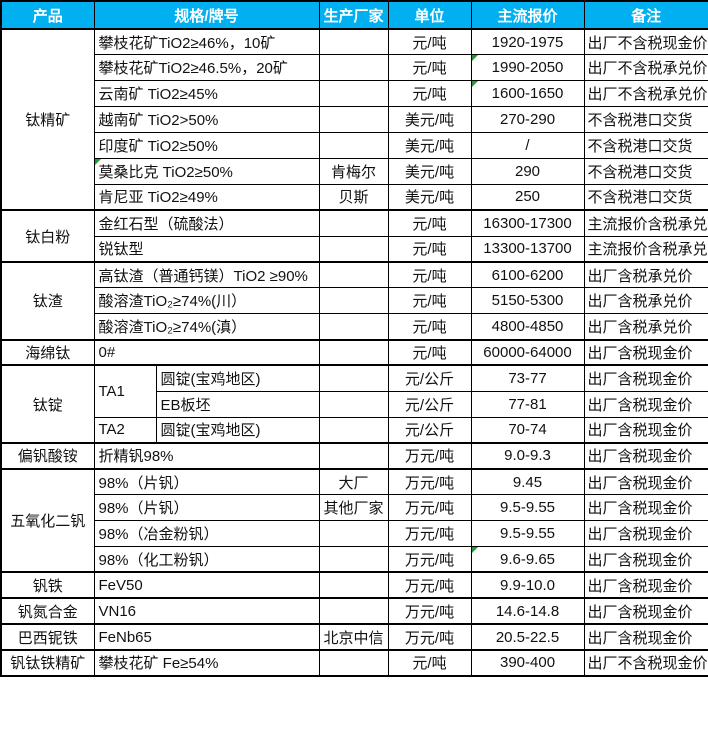  What do you see at coordinates (237, 430) in the screenshot?
I see `spec-cell: 圆锭(宝鸡地区)` at bounding box center [237, 430].